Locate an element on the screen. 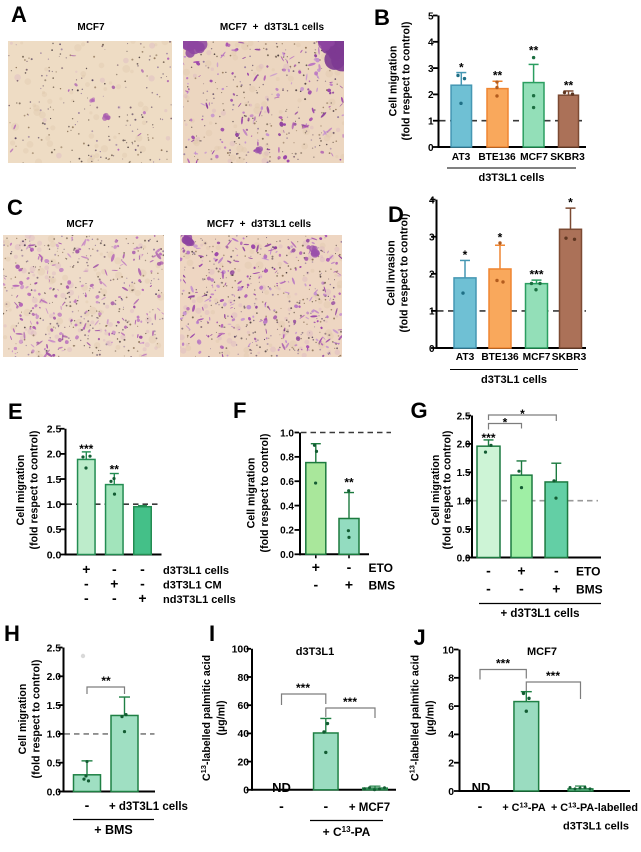 The width and height of the screenshot is (641, 852). svg-text: d3T3L1 CM is located at coordinates (192, 586).